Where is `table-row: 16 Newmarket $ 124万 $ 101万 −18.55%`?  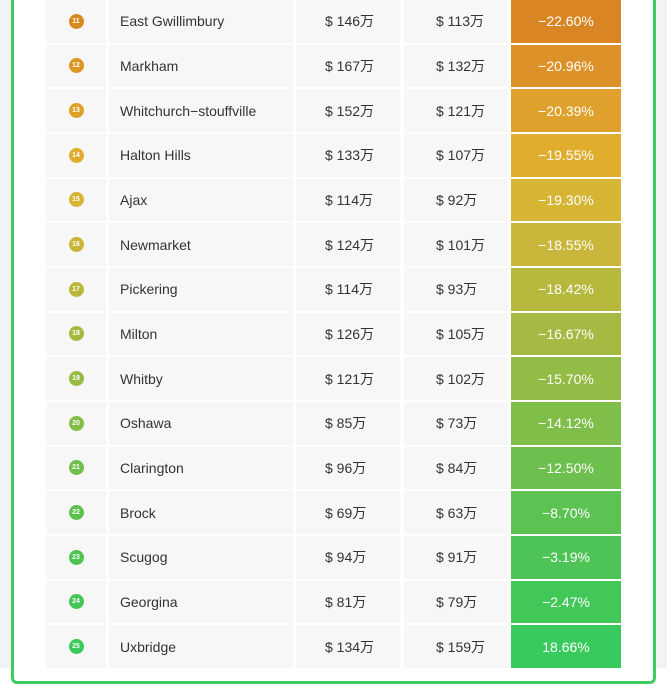 table-row: 16 Newmarket $ 124万 $ 101万 −18.55% is located at coordinates (334, 245).